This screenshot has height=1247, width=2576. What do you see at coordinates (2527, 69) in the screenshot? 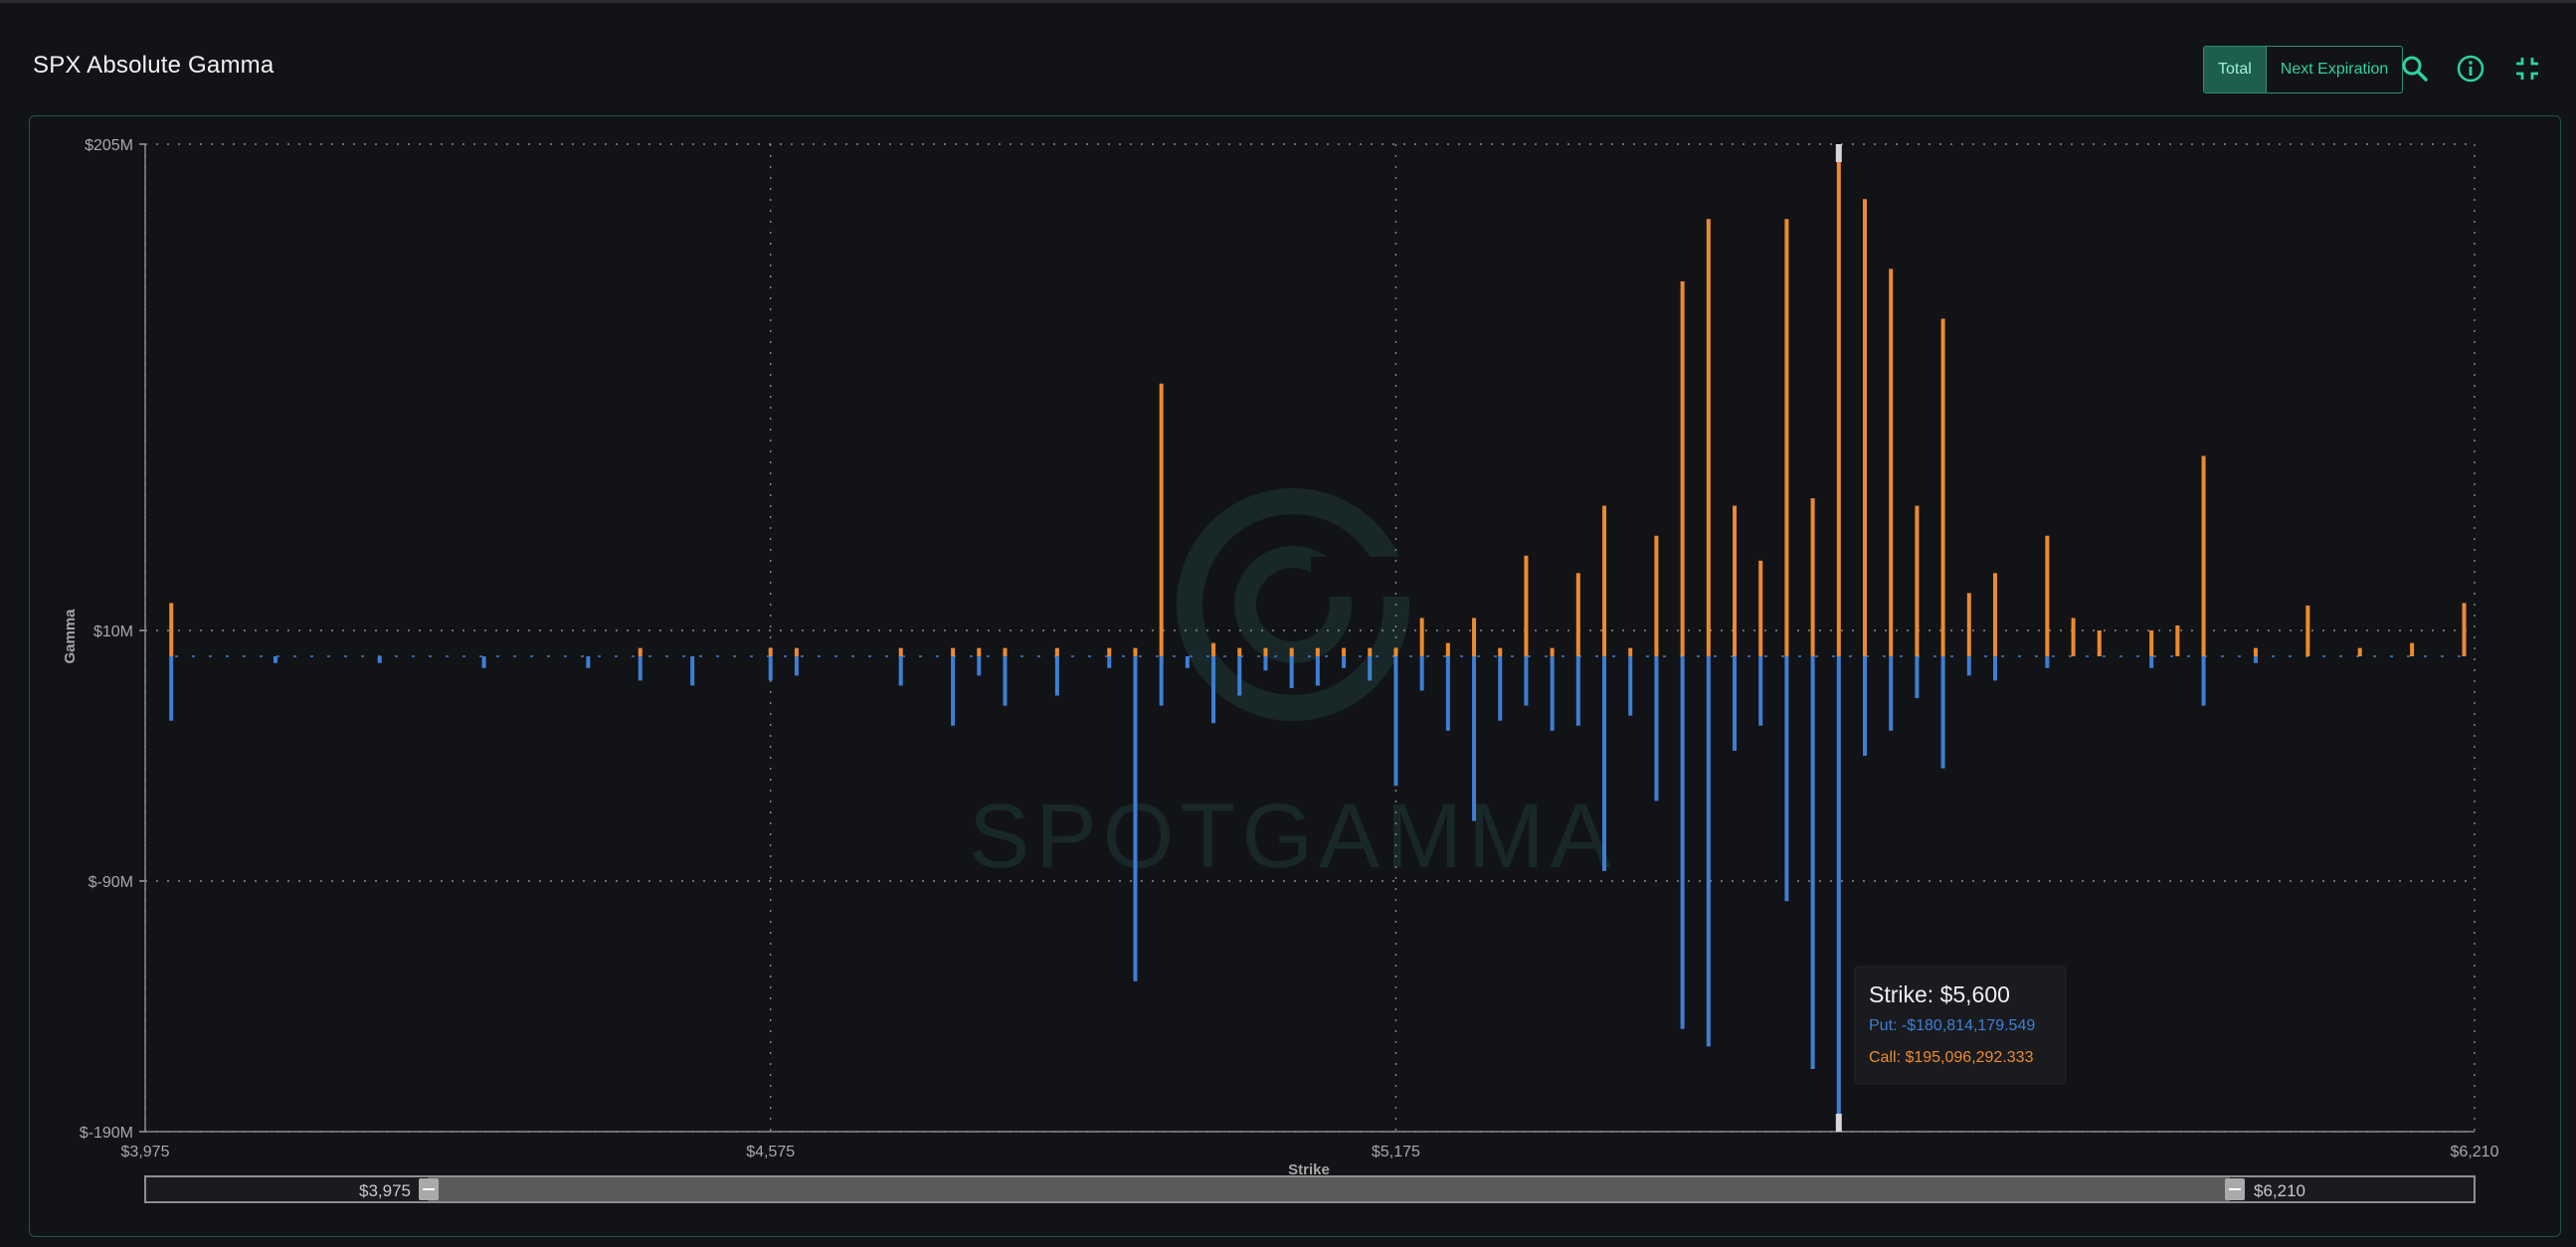
I see `collapse-icon` at bounding box center [2527, 69].